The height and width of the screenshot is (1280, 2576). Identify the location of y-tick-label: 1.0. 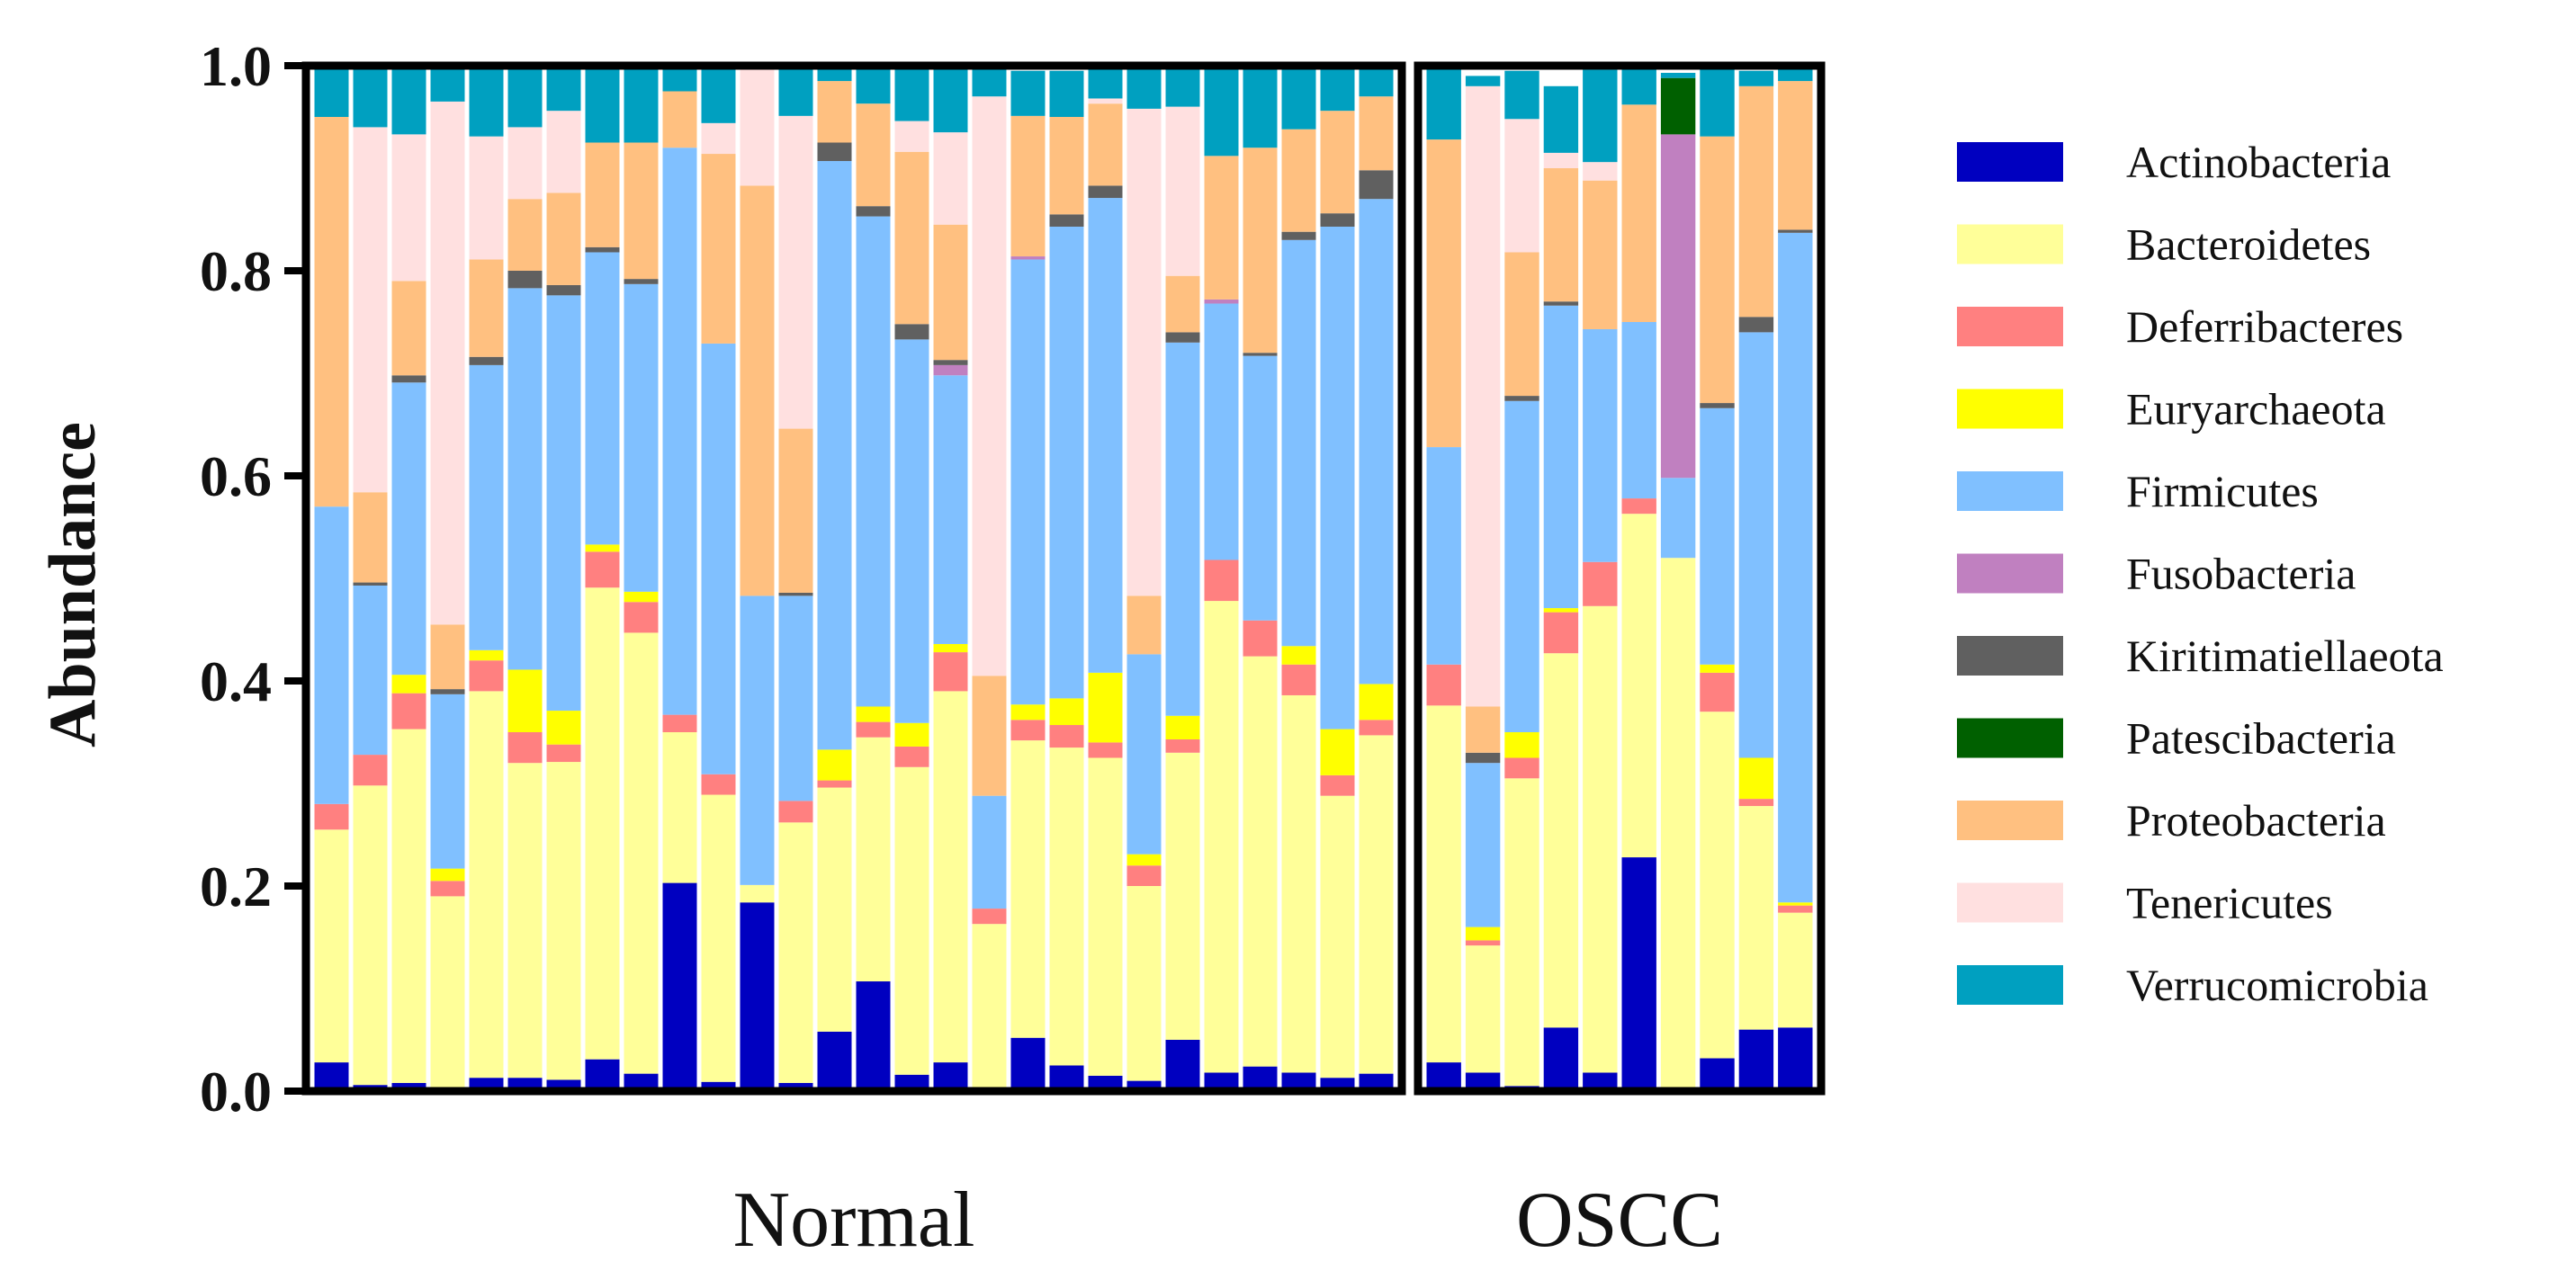
(236, 66).